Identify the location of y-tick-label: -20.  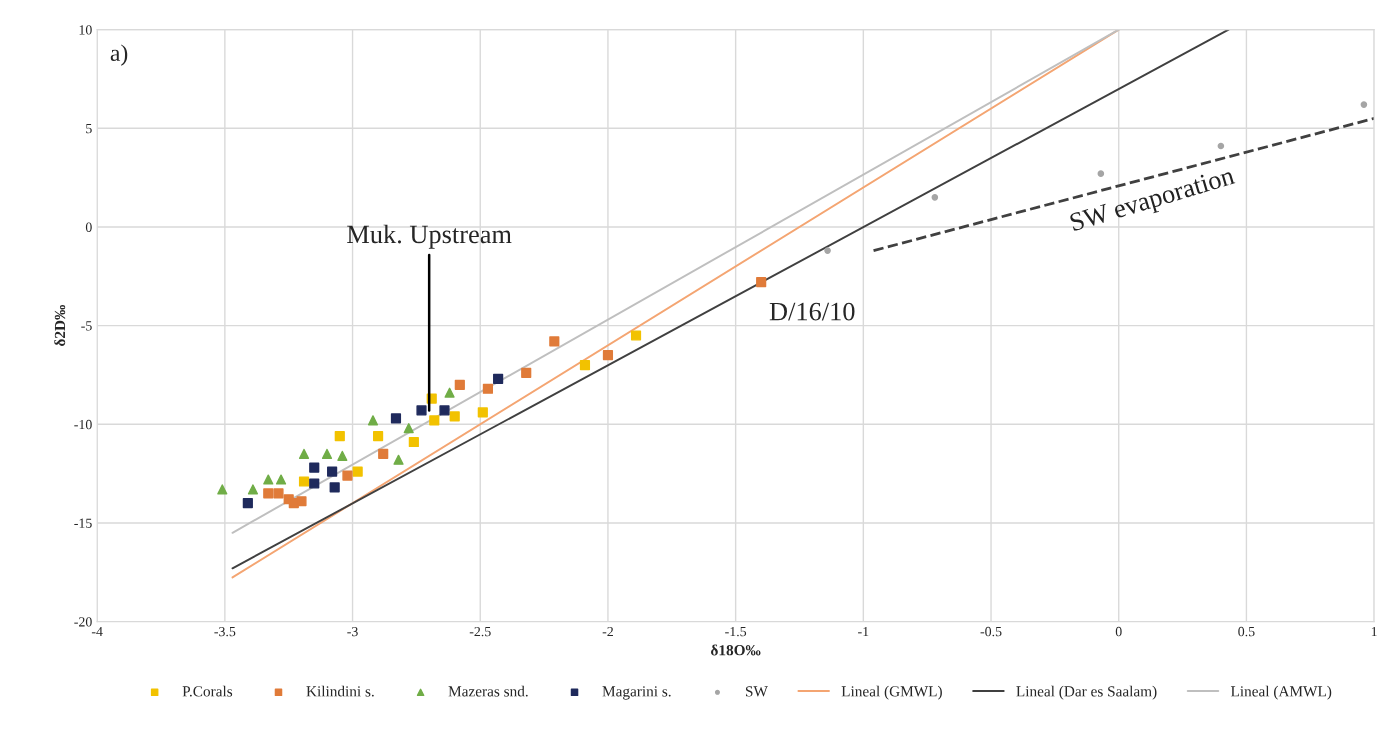
(83, 622).